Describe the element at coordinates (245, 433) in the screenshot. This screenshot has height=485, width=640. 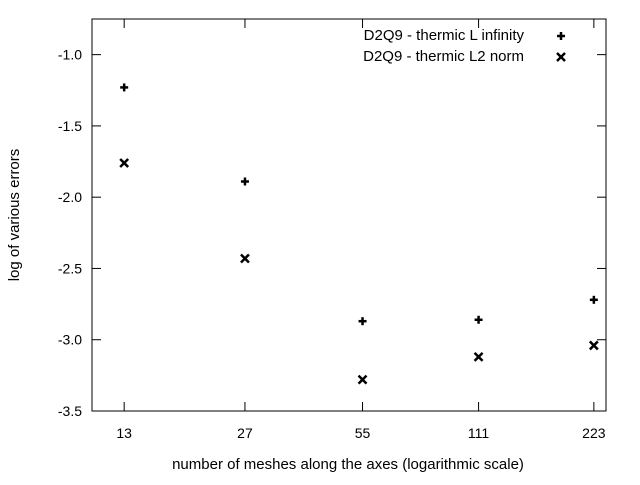
I see `x-tick-label: 27` at that location.